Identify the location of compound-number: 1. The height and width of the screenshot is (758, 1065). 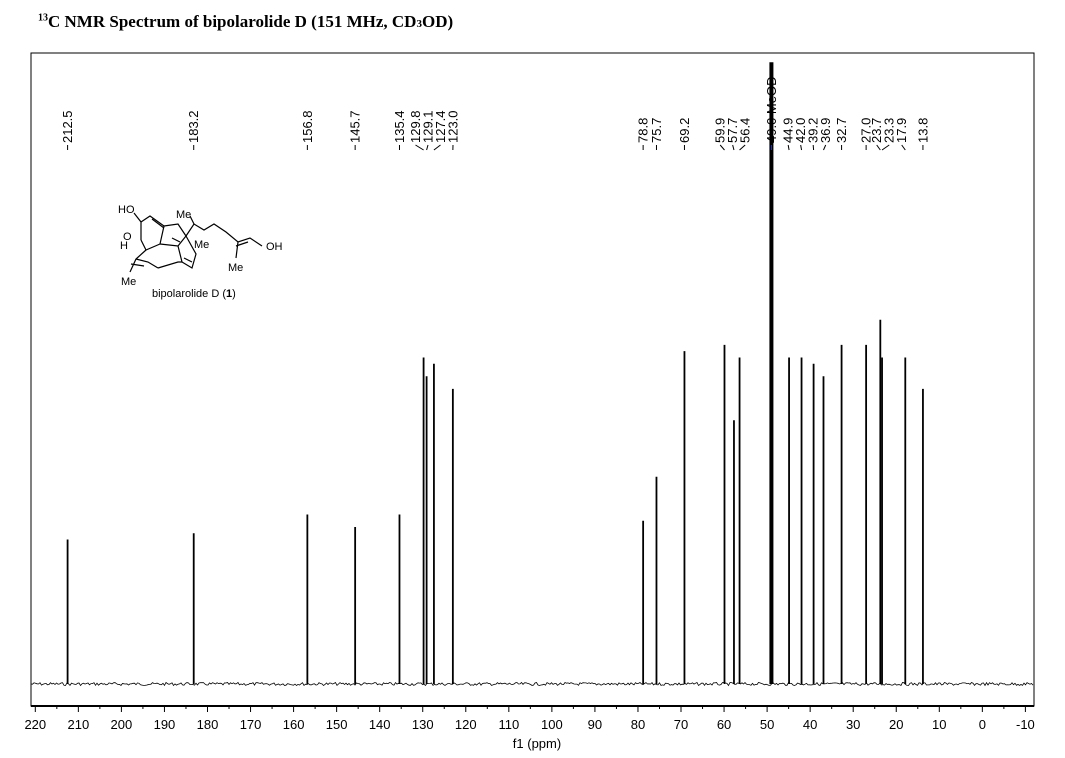
(229, 294).